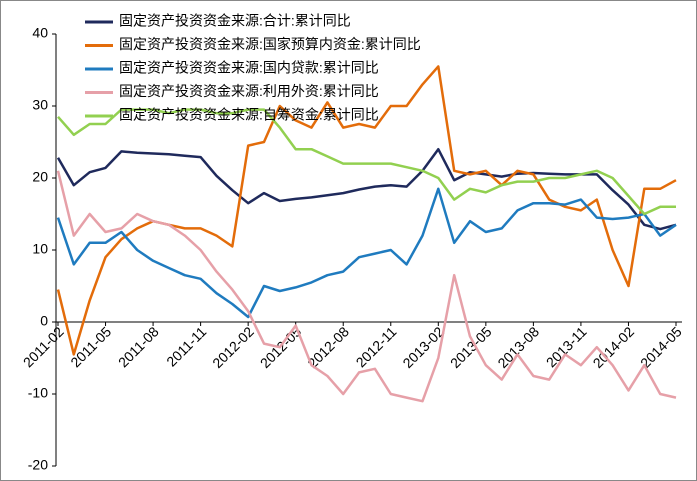  Describe the element at coordinates (40, 177) in the screenshot. I see `y-tick-label: 20` at that location.